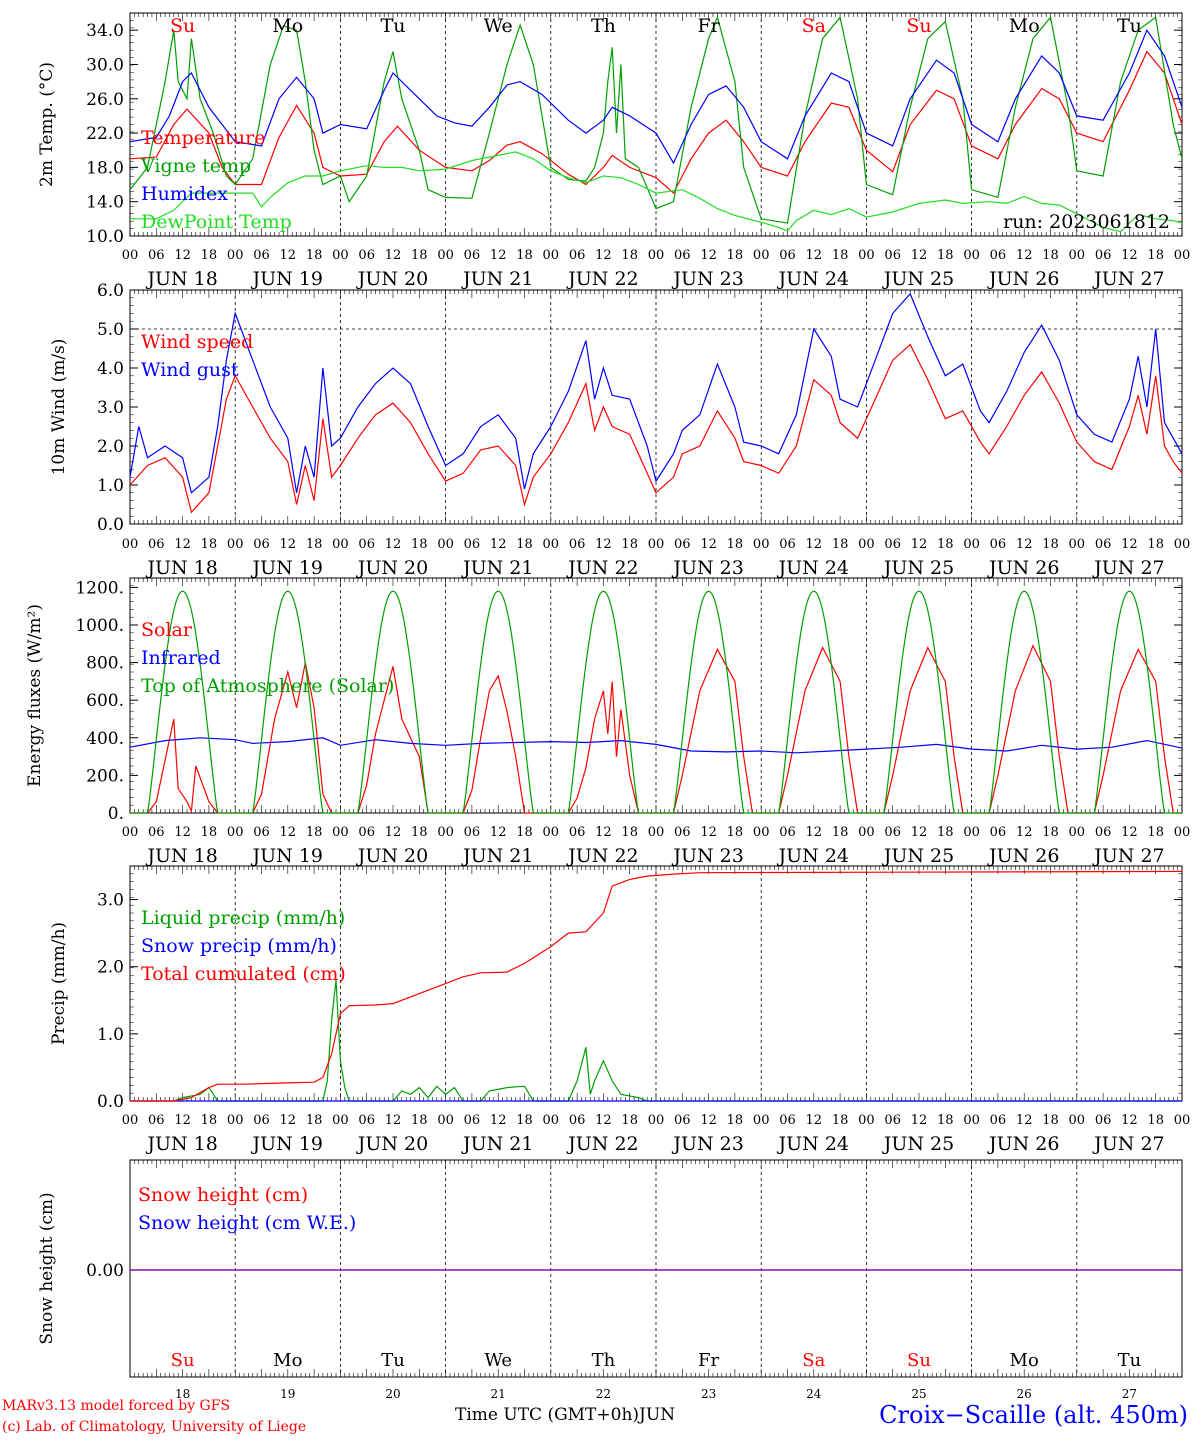  I want to click on y-tick-label: 4.0, so click(110, 369).